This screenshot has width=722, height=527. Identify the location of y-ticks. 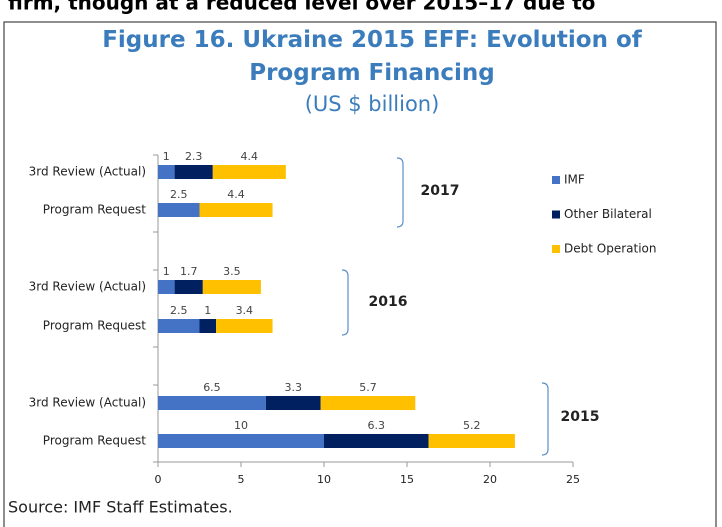
(155, 308).